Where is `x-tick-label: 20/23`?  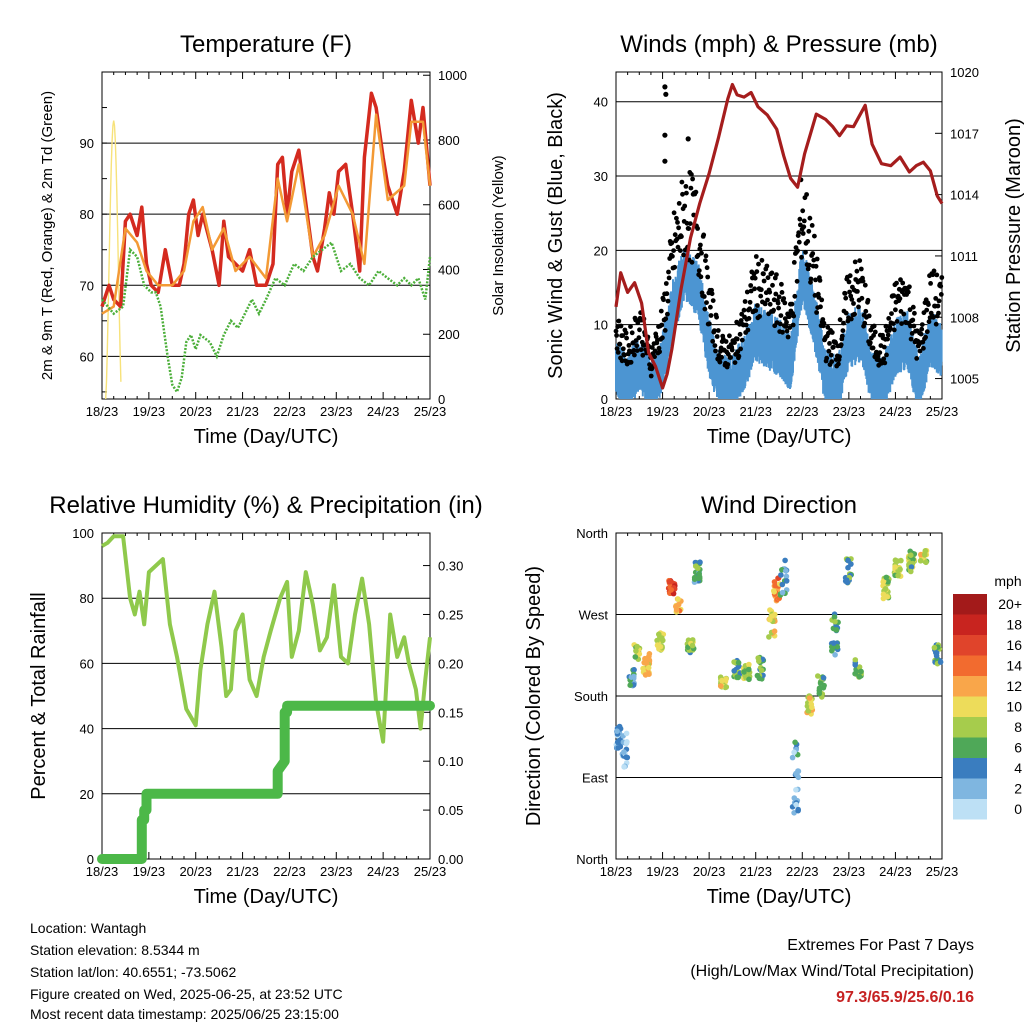 x-tick-label: 20/23 is located at coordinates (195, 871).